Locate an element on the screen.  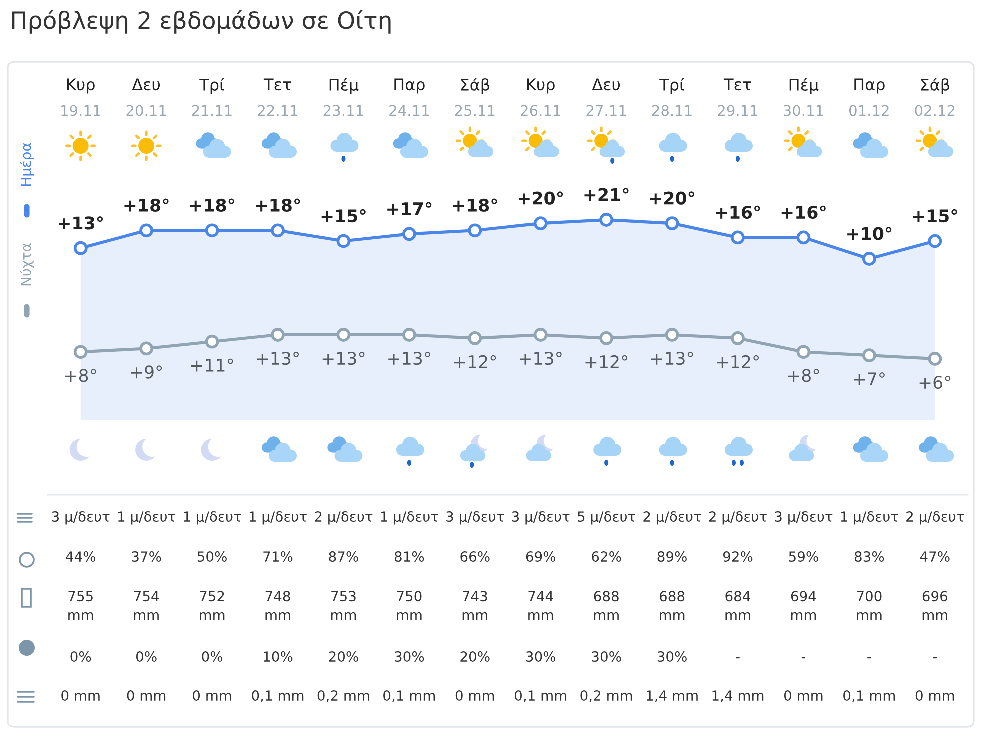
text: Ημέρα is located at coordinates (27, 164).